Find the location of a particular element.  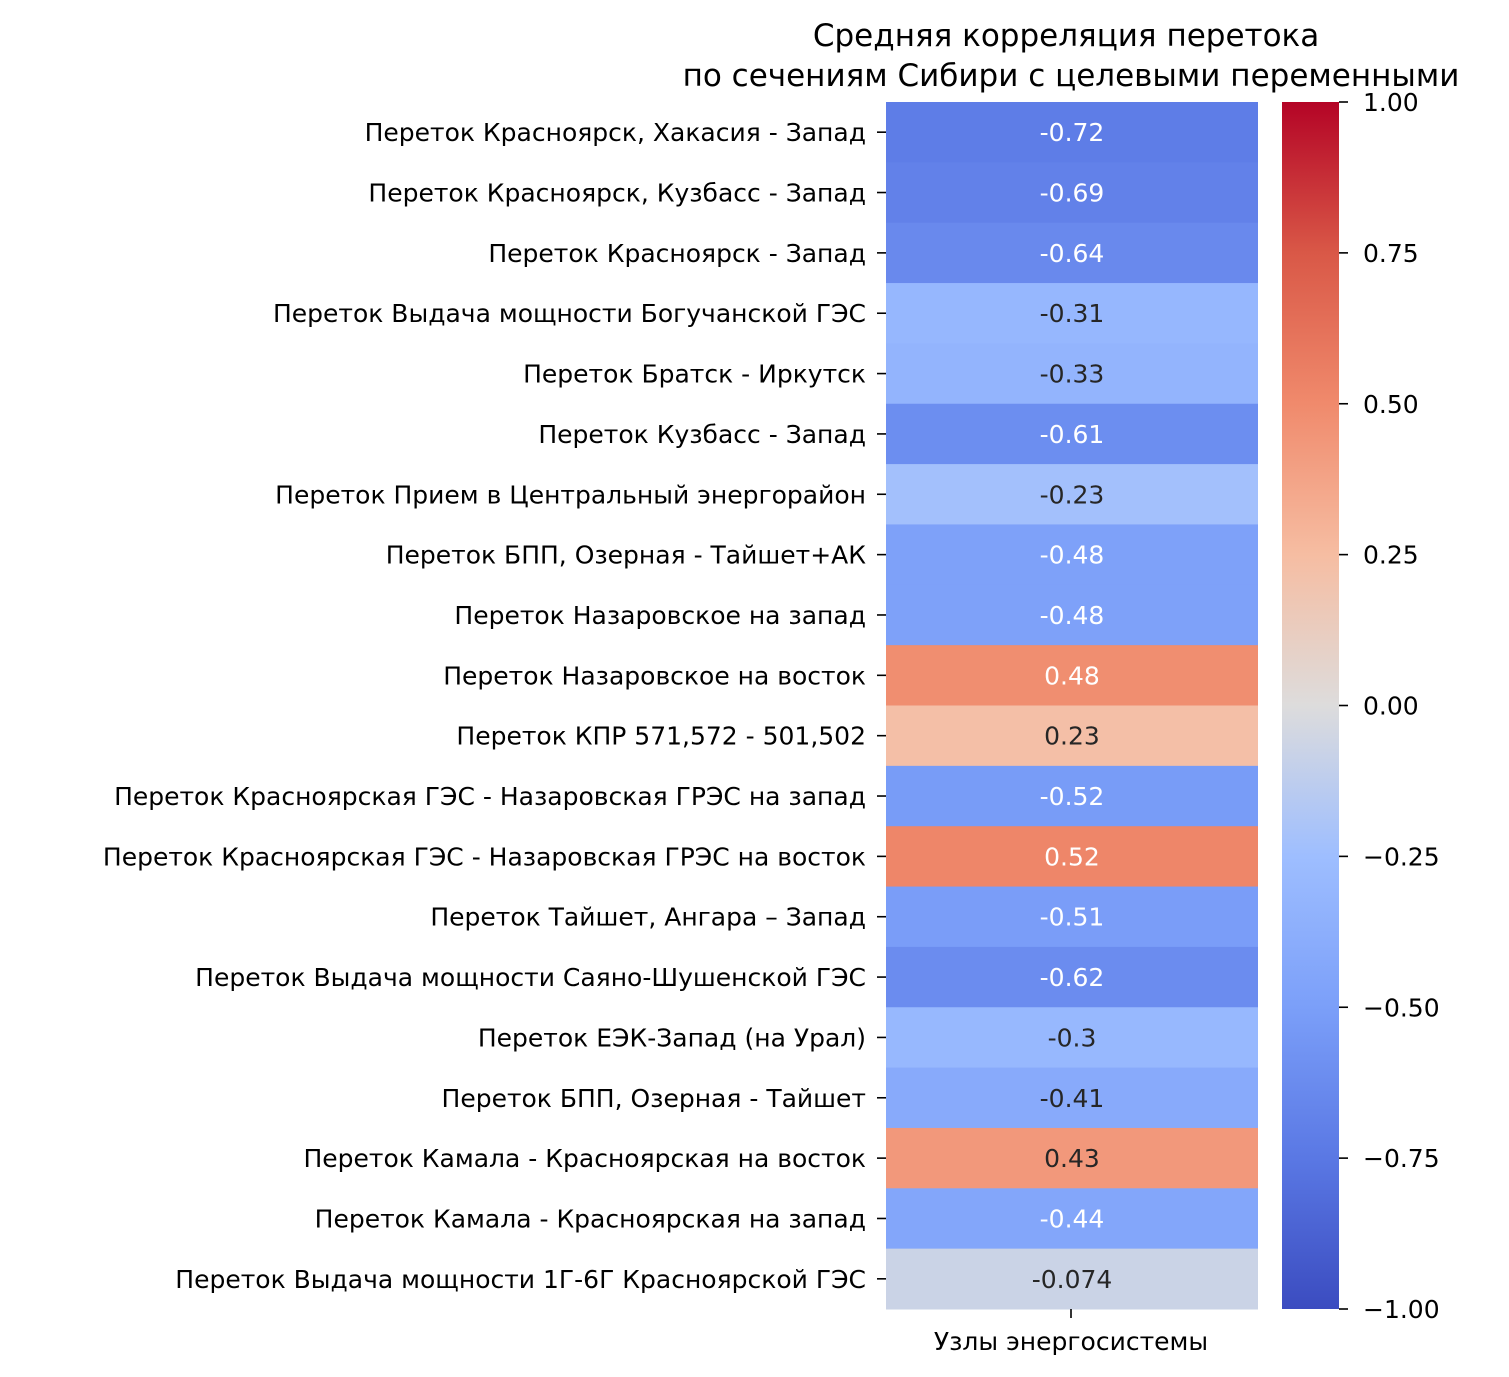

cell-value-label: -0.69 is located at coordinates (1072, 193).